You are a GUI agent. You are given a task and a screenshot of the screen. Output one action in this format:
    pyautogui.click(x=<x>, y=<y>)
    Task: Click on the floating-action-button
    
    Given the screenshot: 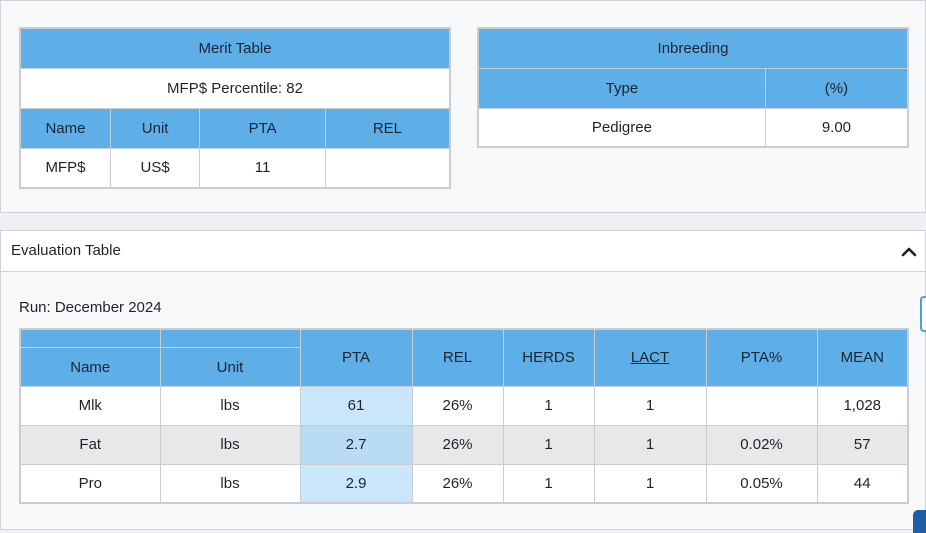 What is the action you would take?
    pyautogui.click(x=919, y=521)
    